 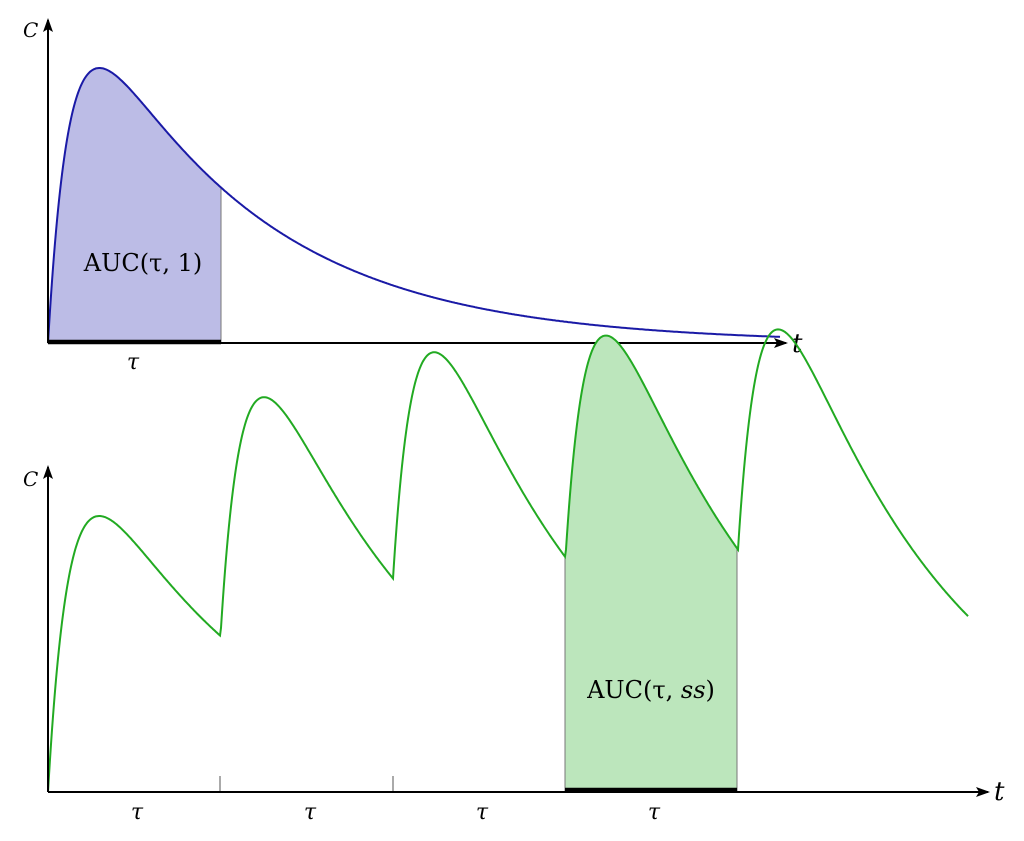 I want to click on auc-ss-suffix: ), so click(x=710, y=690).